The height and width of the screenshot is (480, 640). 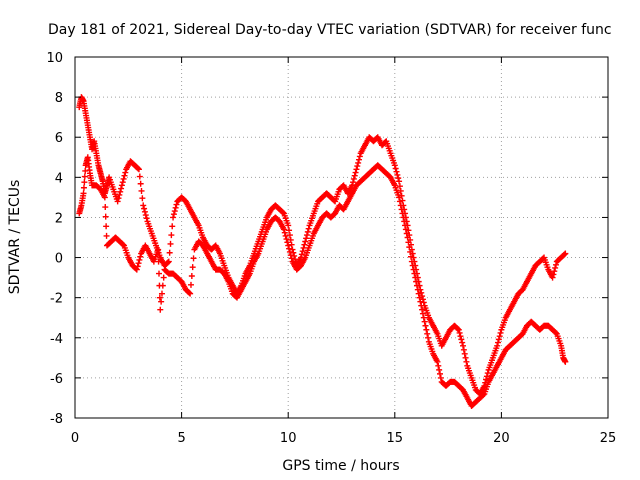 What do you see at coordinates (56, 339) in the screenshot?
I see `y-tick-label: -4` at bounding box center [56, 339].